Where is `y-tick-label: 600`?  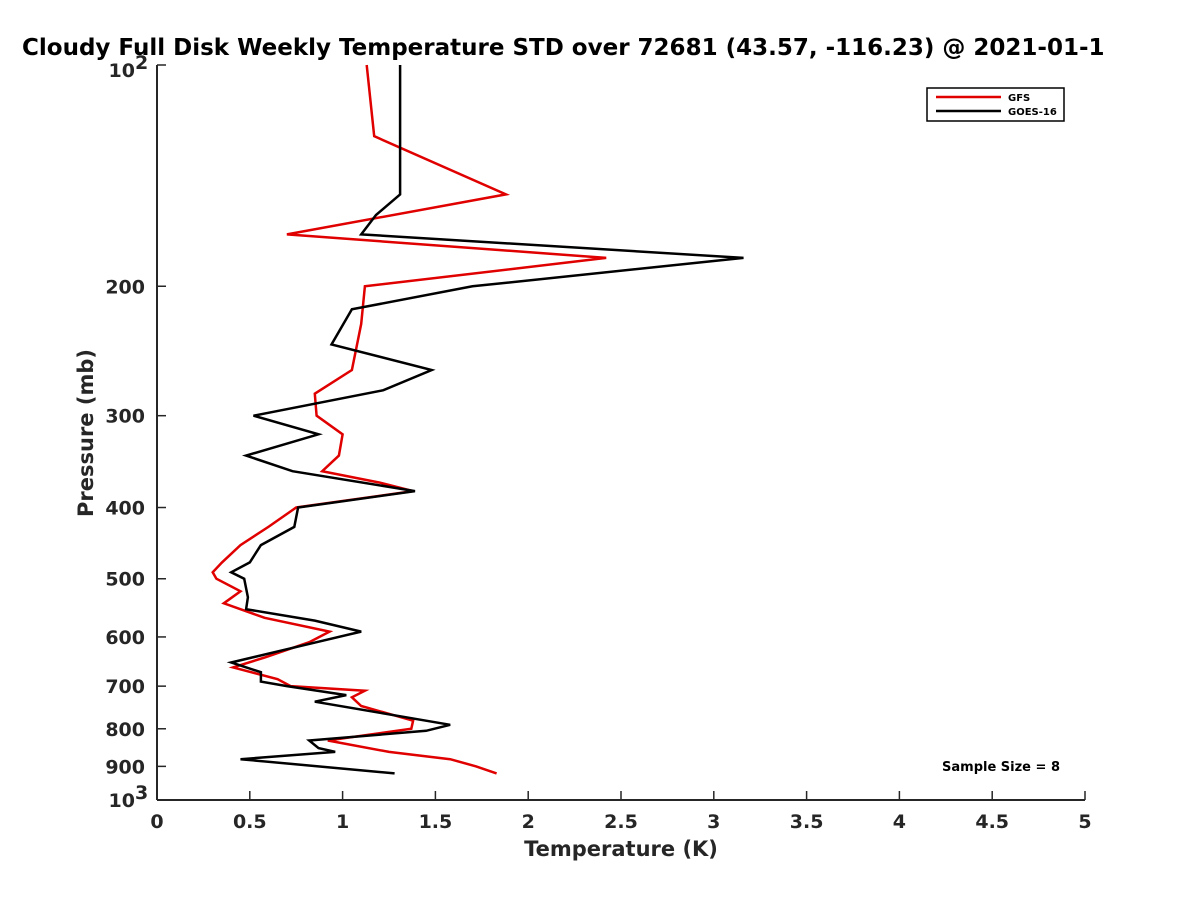
y-tick-label: 600 is located at coordinates (125, 638).